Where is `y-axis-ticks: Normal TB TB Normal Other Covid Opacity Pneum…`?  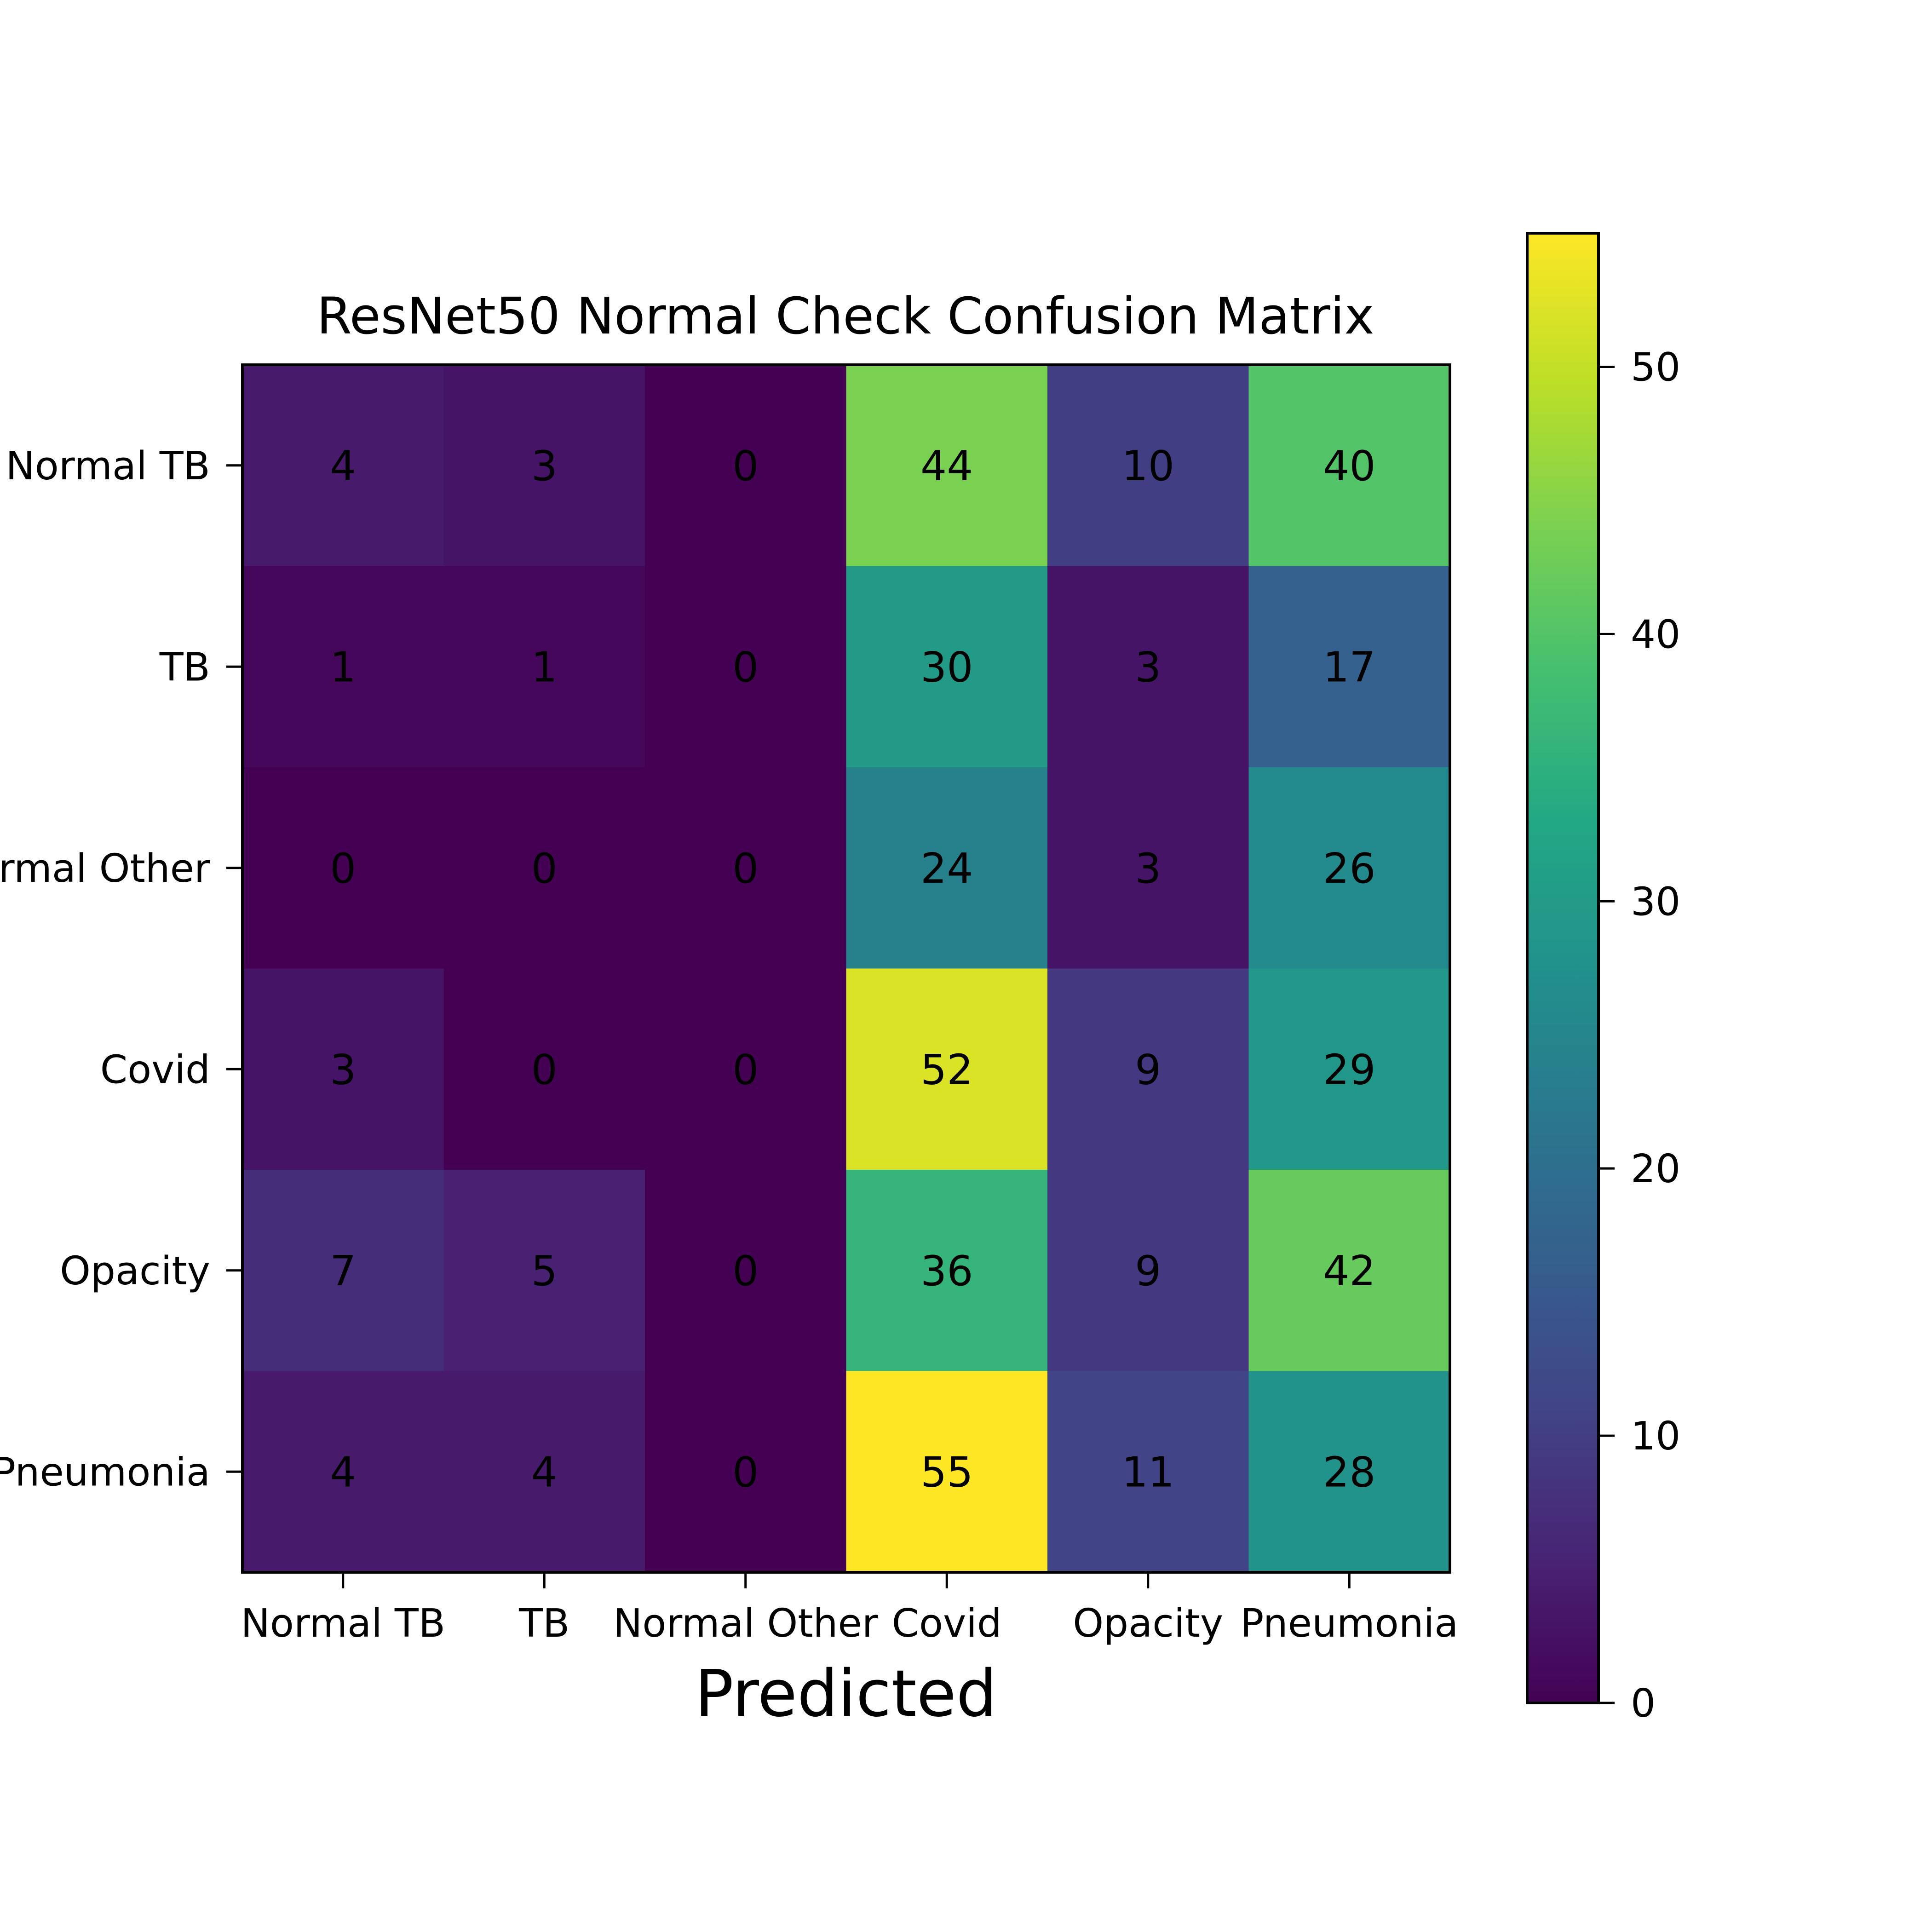 y-axis-ticks: Normal TB TB Normal Other Covid Opacity Pneum… is located at coordinates (121, 969).